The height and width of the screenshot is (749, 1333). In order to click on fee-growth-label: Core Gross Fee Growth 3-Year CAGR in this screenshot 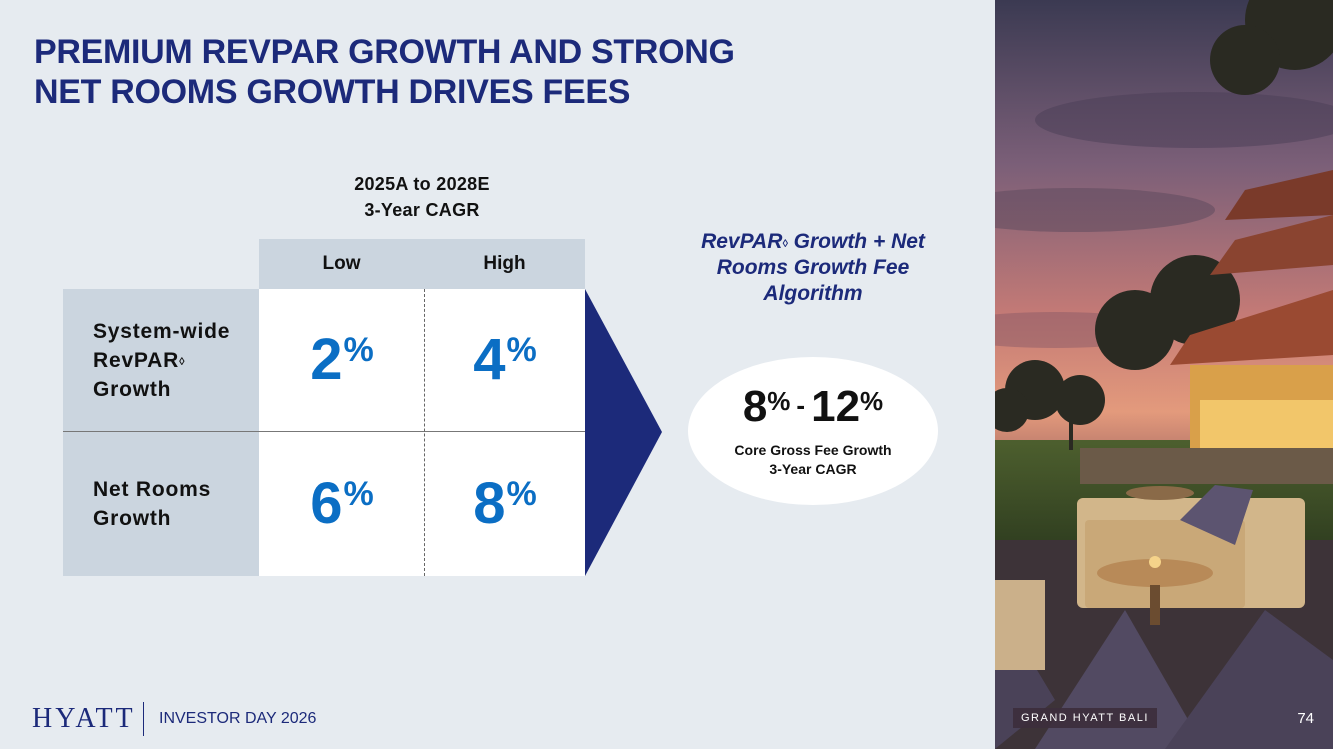, I will do `click(813, 459)`.